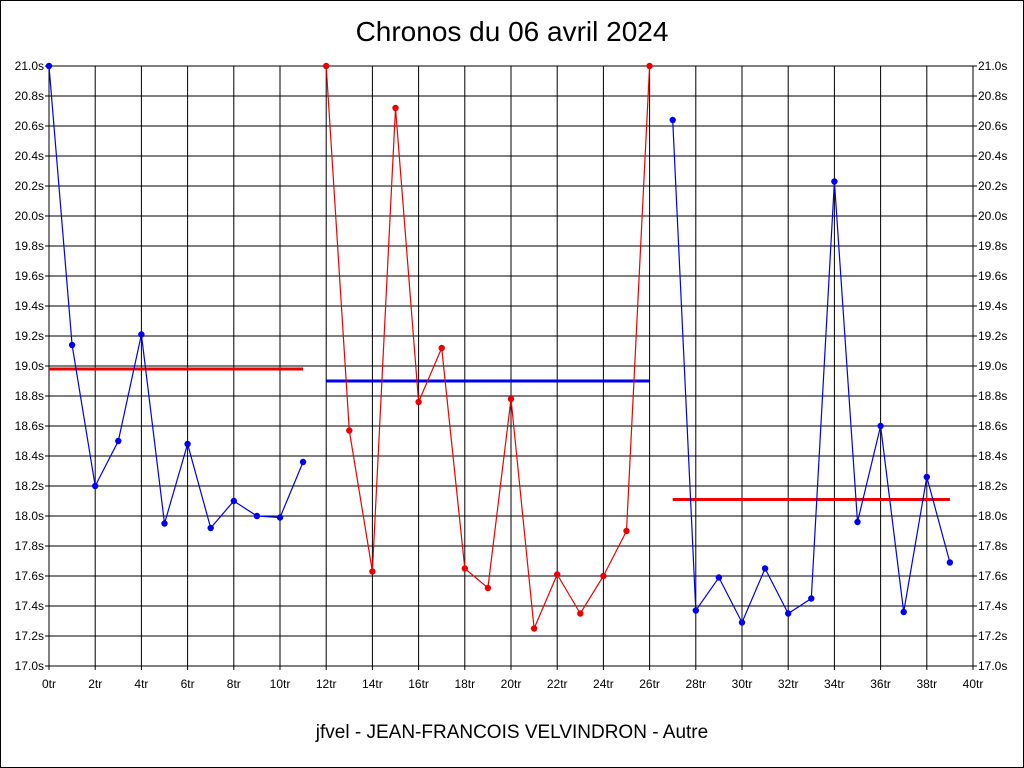 This screenshot has width=1024, height=768. Describe the element at coordinates (29, 516) in the screenshot. I see `y-tick-label-left: 18.0s` at that location.